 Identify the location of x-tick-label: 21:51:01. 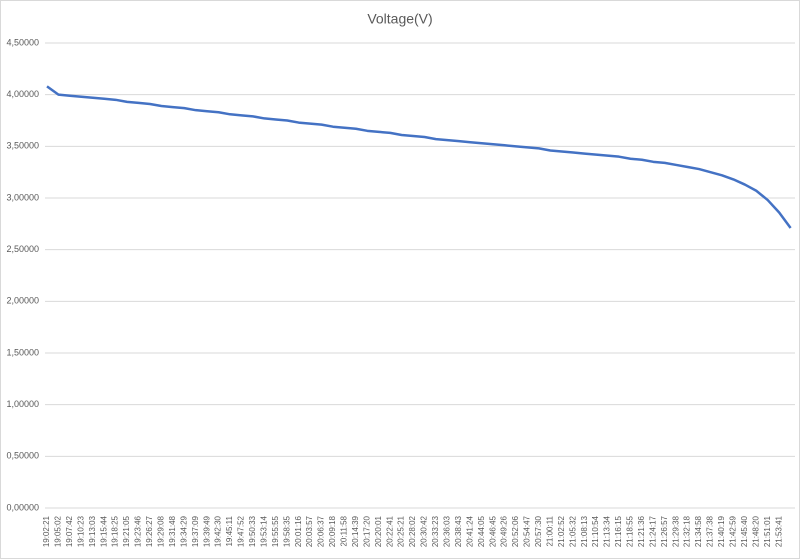
(767, 531).